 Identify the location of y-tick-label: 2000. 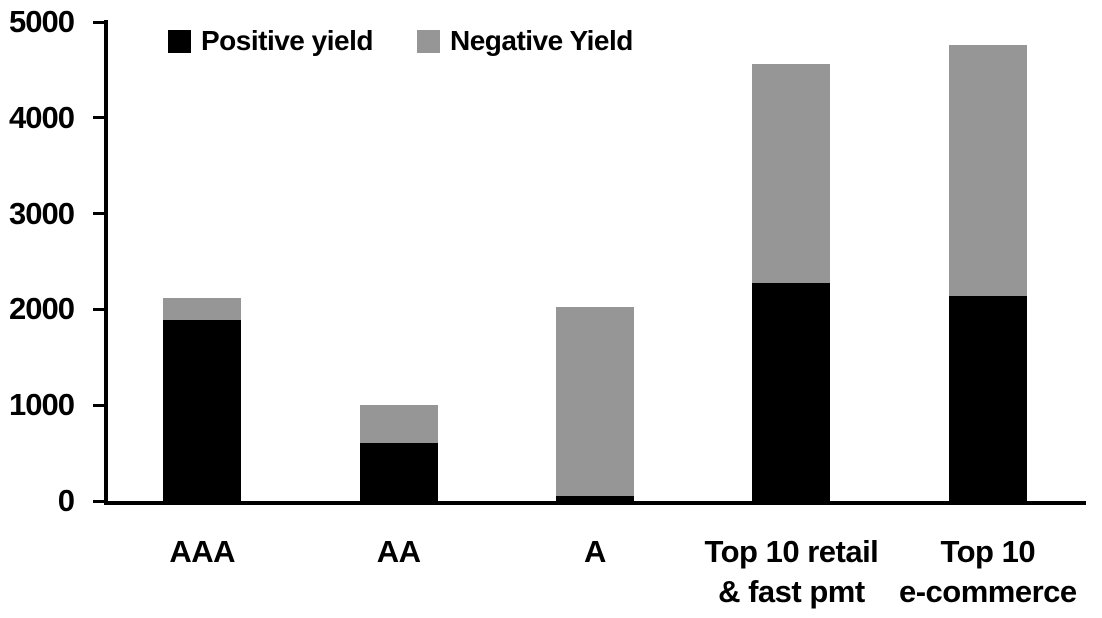
(42, 309).